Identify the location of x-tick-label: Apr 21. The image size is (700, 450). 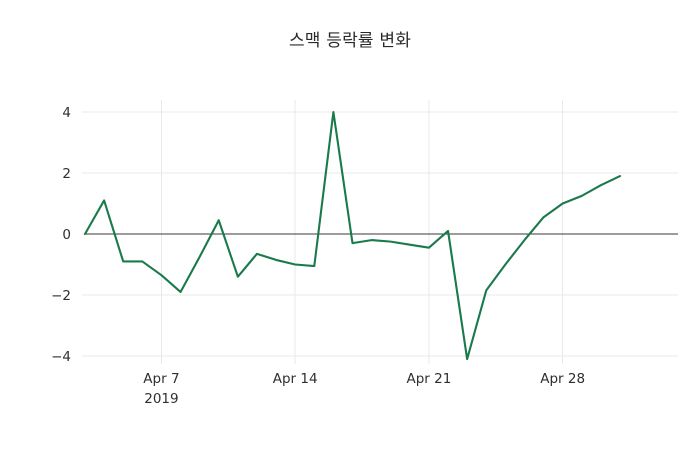
(429, 379).